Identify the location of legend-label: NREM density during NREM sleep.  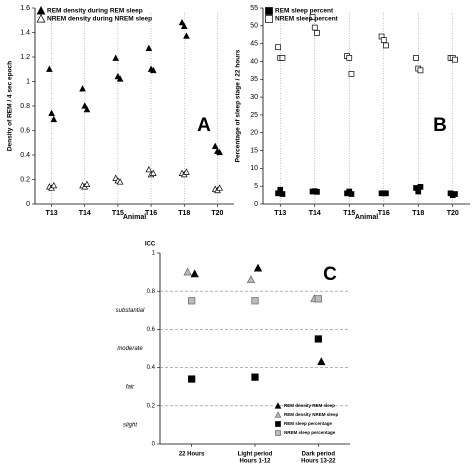
(99, 19).